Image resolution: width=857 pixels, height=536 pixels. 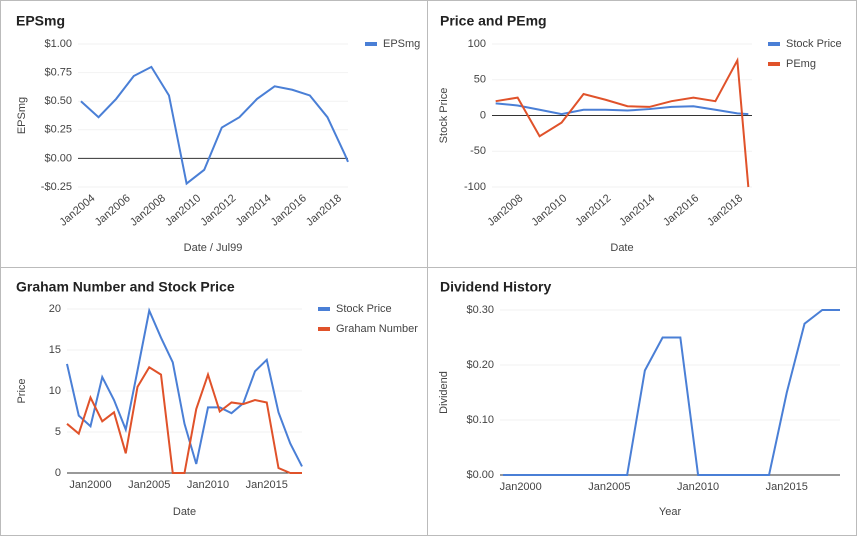 I want to click on y-axis-label: Dividend, so click(x=444, y=392).